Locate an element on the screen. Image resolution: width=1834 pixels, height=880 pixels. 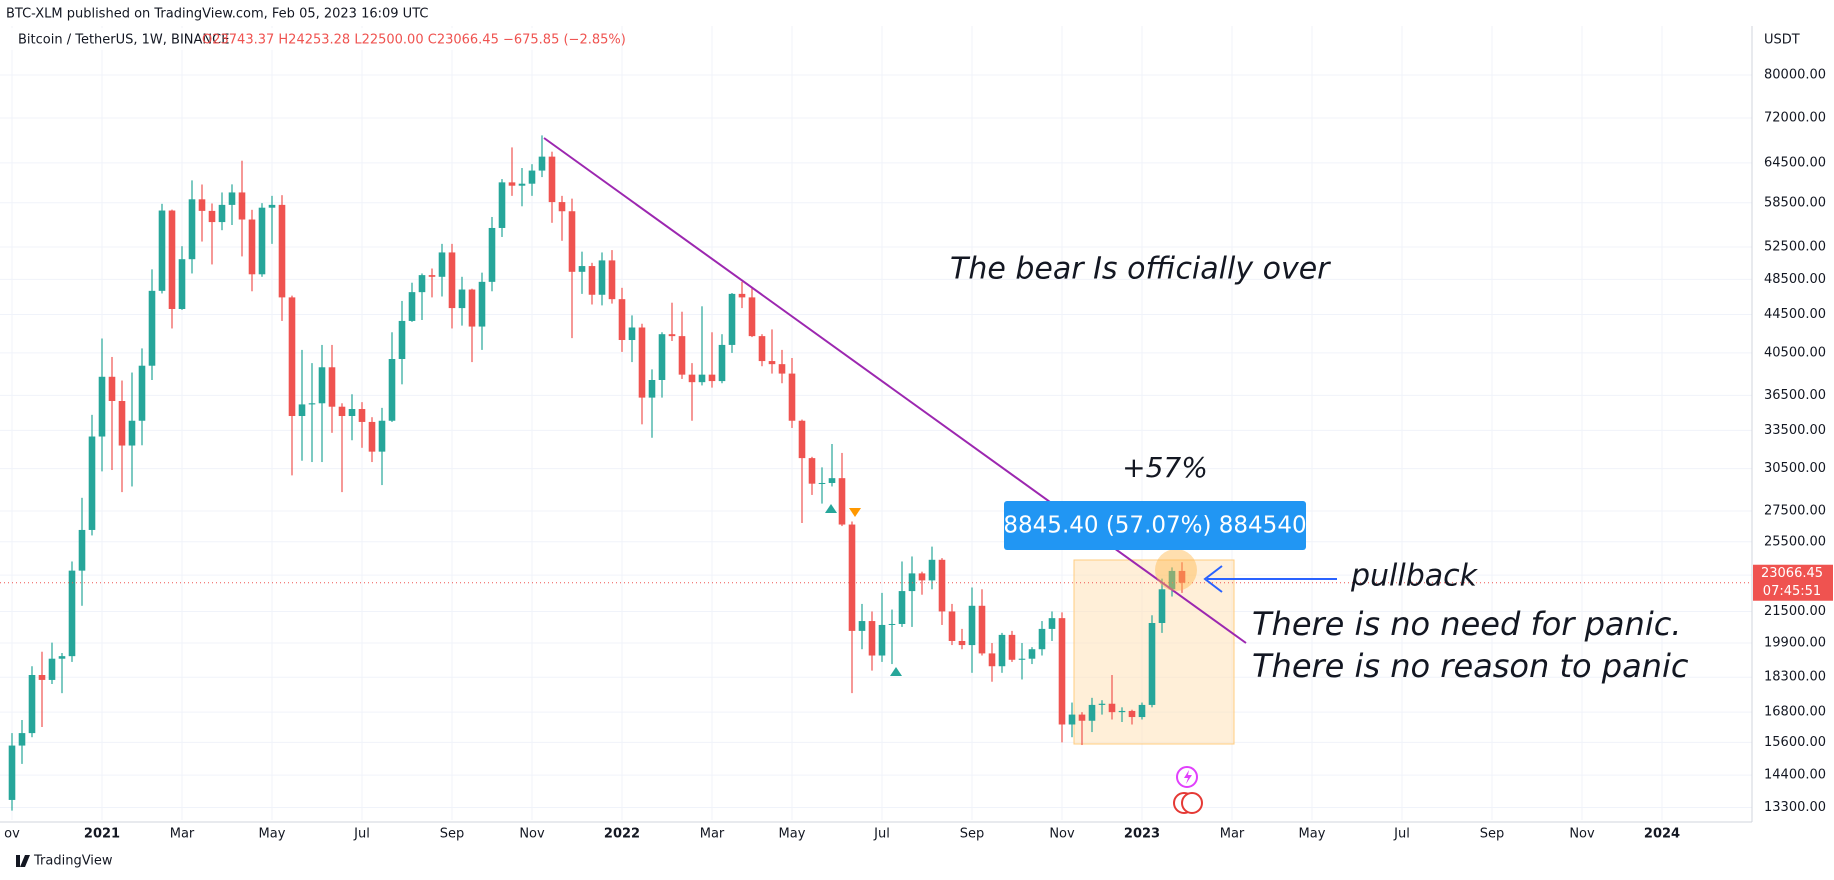
event-icon is located at coordinates (1192, 803).